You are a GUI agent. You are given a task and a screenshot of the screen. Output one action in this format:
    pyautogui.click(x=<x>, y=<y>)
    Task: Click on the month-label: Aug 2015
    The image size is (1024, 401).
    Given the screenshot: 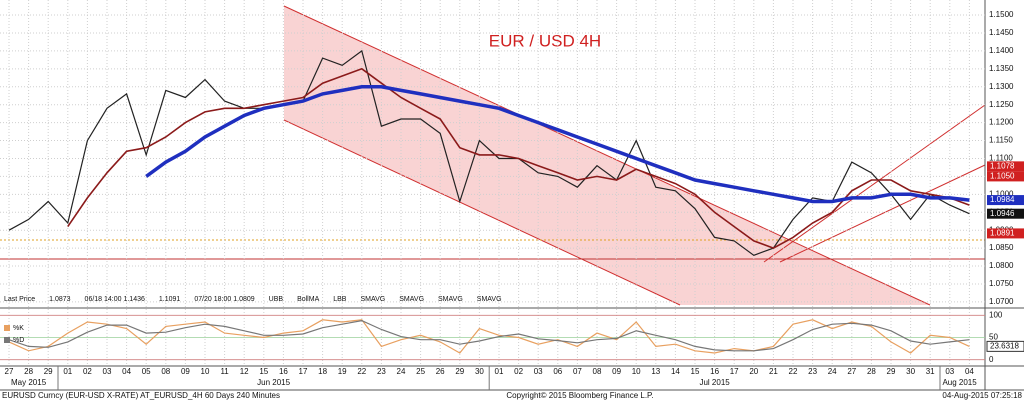 What is the action you would take?
    pyautogui.click(x=959, y=382)
    